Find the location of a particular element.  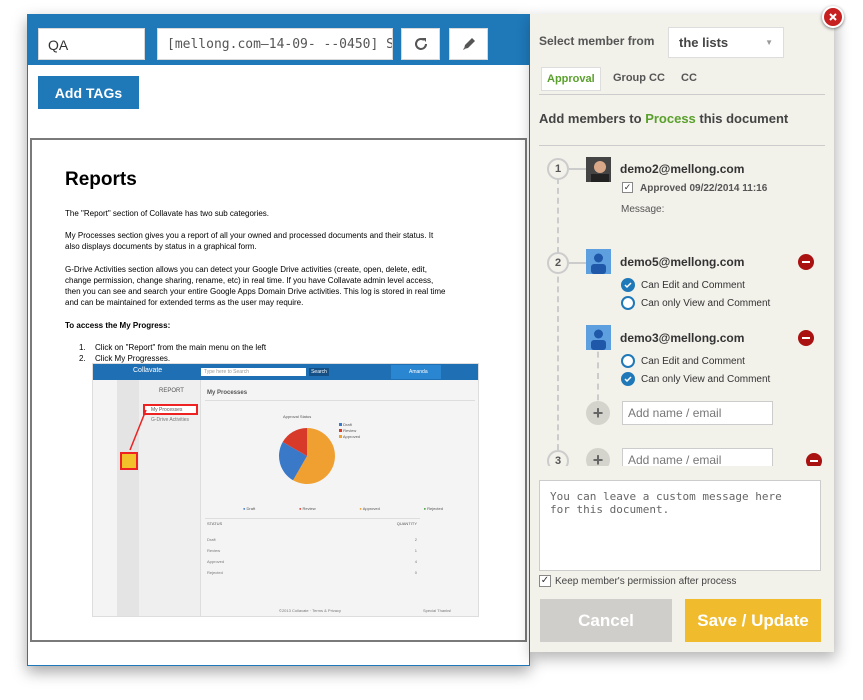

panel-heading: Add members to Process this document is located at coordinates (664, 118).